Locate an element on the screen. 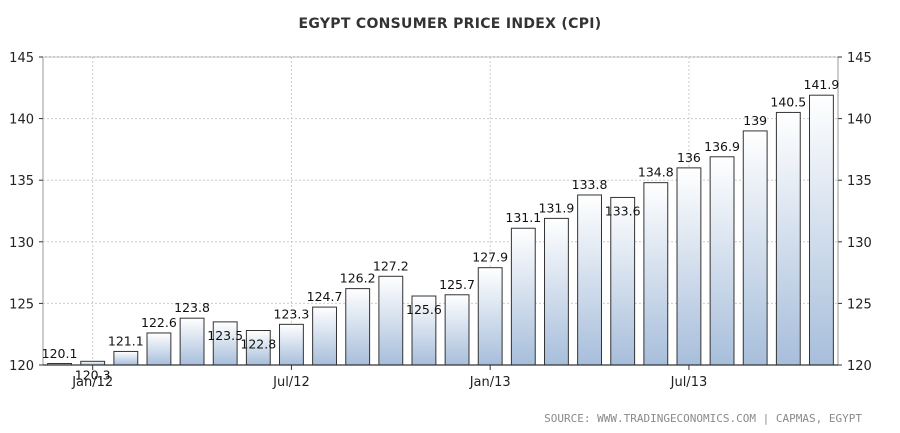 This screenshot has width=900, height=433. y-tick-label-right: 145 is located at coordinates (859, 58).